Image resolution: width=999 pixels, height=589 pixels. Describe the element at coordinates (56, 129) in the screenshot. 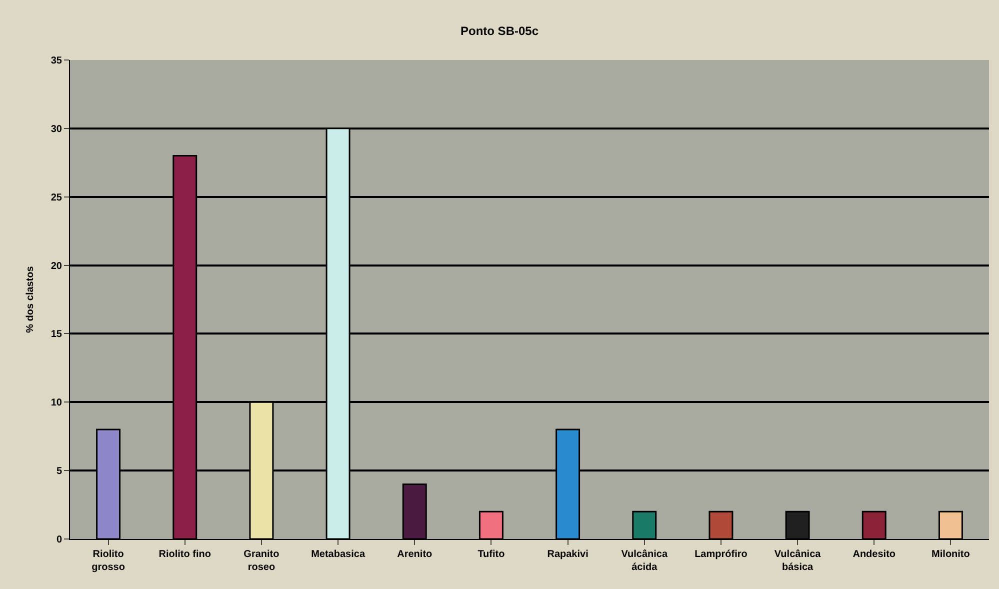

I see `y-tick-label: 30` at that location.